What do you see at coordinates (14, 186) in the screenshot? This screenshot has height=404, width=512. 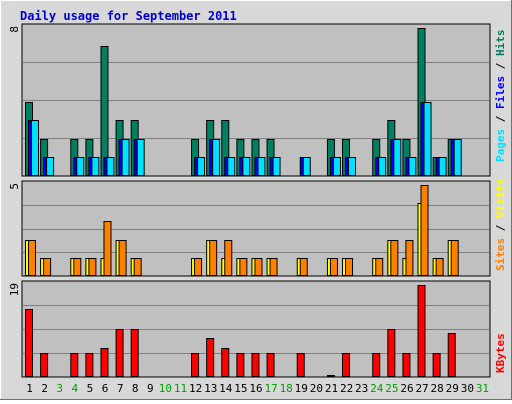 I see `y-max-label: 5` at bounding box center [14, 186].